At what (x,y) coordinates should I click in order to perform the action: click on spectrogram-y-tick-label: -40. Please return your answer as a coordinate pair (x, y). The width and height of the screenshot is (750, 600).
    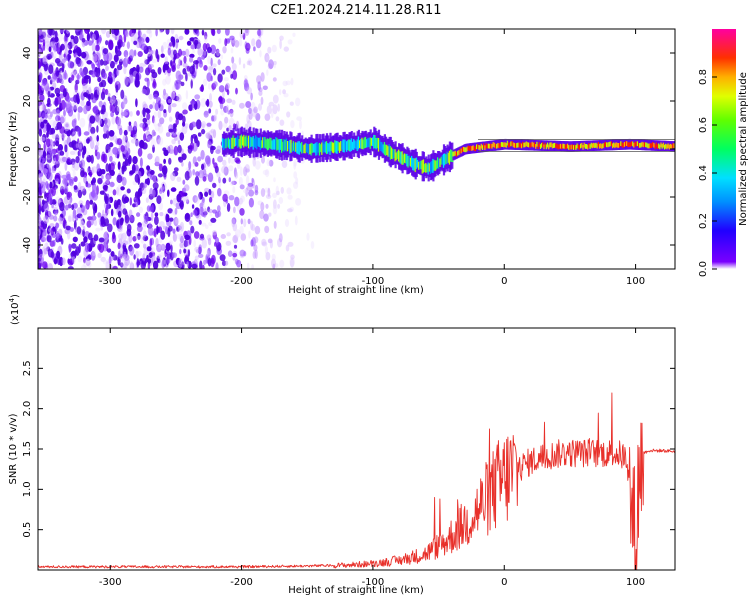
    Looking at the image, I should click on (27, 245).